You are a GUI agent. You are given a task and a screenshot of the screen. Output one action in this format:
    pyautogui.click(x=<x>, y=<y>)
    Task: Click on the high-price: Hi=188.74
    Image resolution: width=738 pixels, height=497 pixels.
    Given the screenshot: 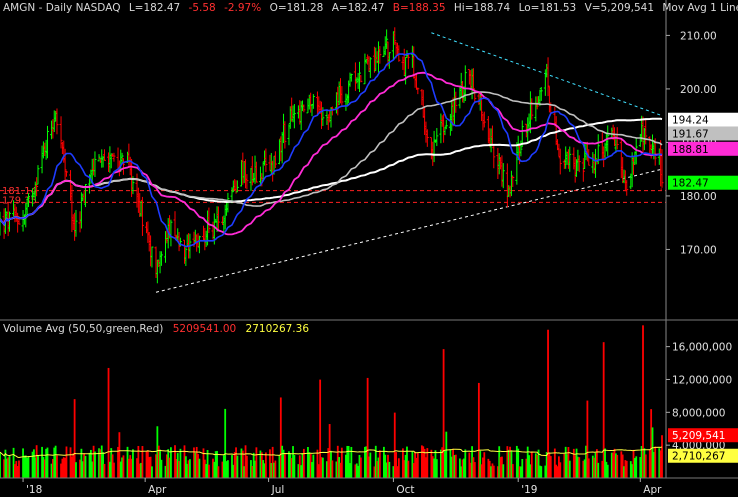 What is the action you would take?
    pyautogui.click(x=482, y=8)
    